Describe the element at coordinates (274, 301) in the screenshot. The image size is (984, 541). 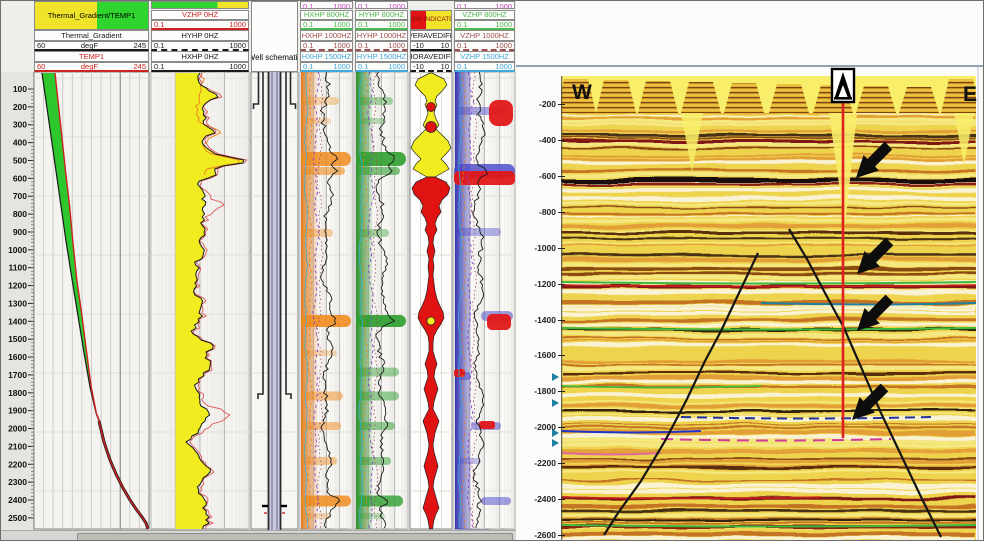
I see `tubing-fill` at that location.